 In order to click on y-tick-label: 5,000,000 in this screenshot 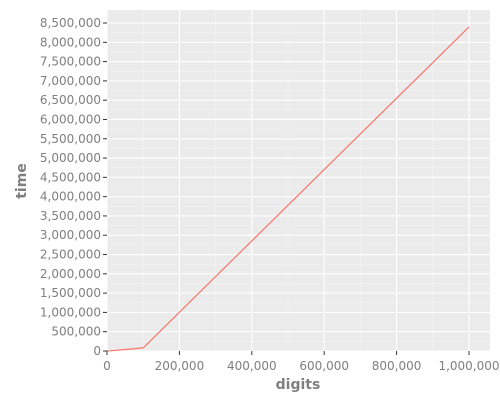, I will do `click(70, 158)`.